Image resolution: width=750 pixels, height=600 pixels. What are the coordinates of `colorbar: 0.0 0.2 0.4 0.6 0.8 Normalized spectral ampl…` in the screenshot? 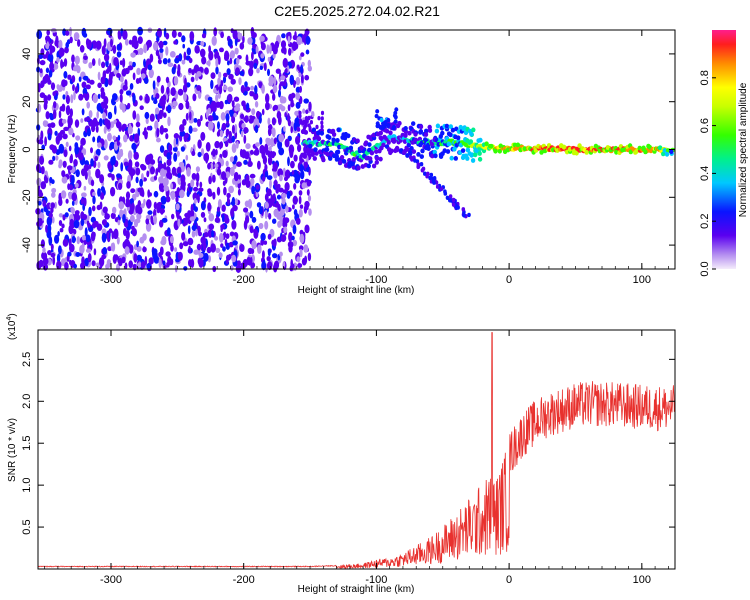 It's located at (724, 153).